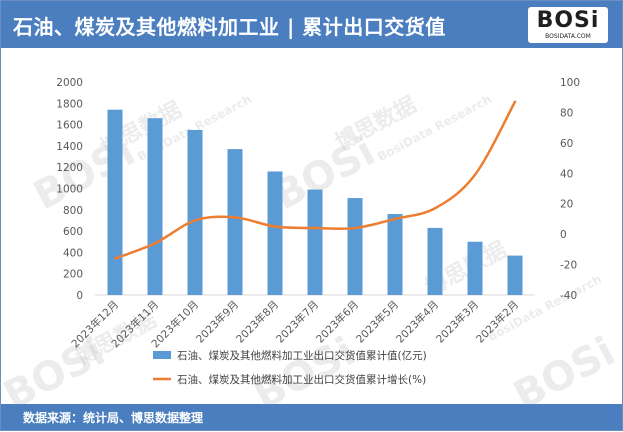 This screenshot has height=432, width=623. I want to click on y-right-tick-label: -20, so click(568, 266).